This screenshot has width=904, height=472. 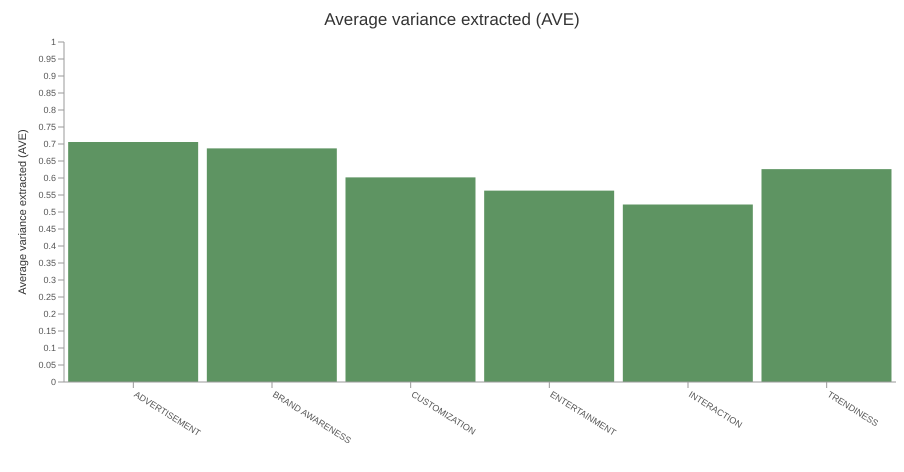 I want to click on y-tick-label: 0.8, so click(x=49, y=110).